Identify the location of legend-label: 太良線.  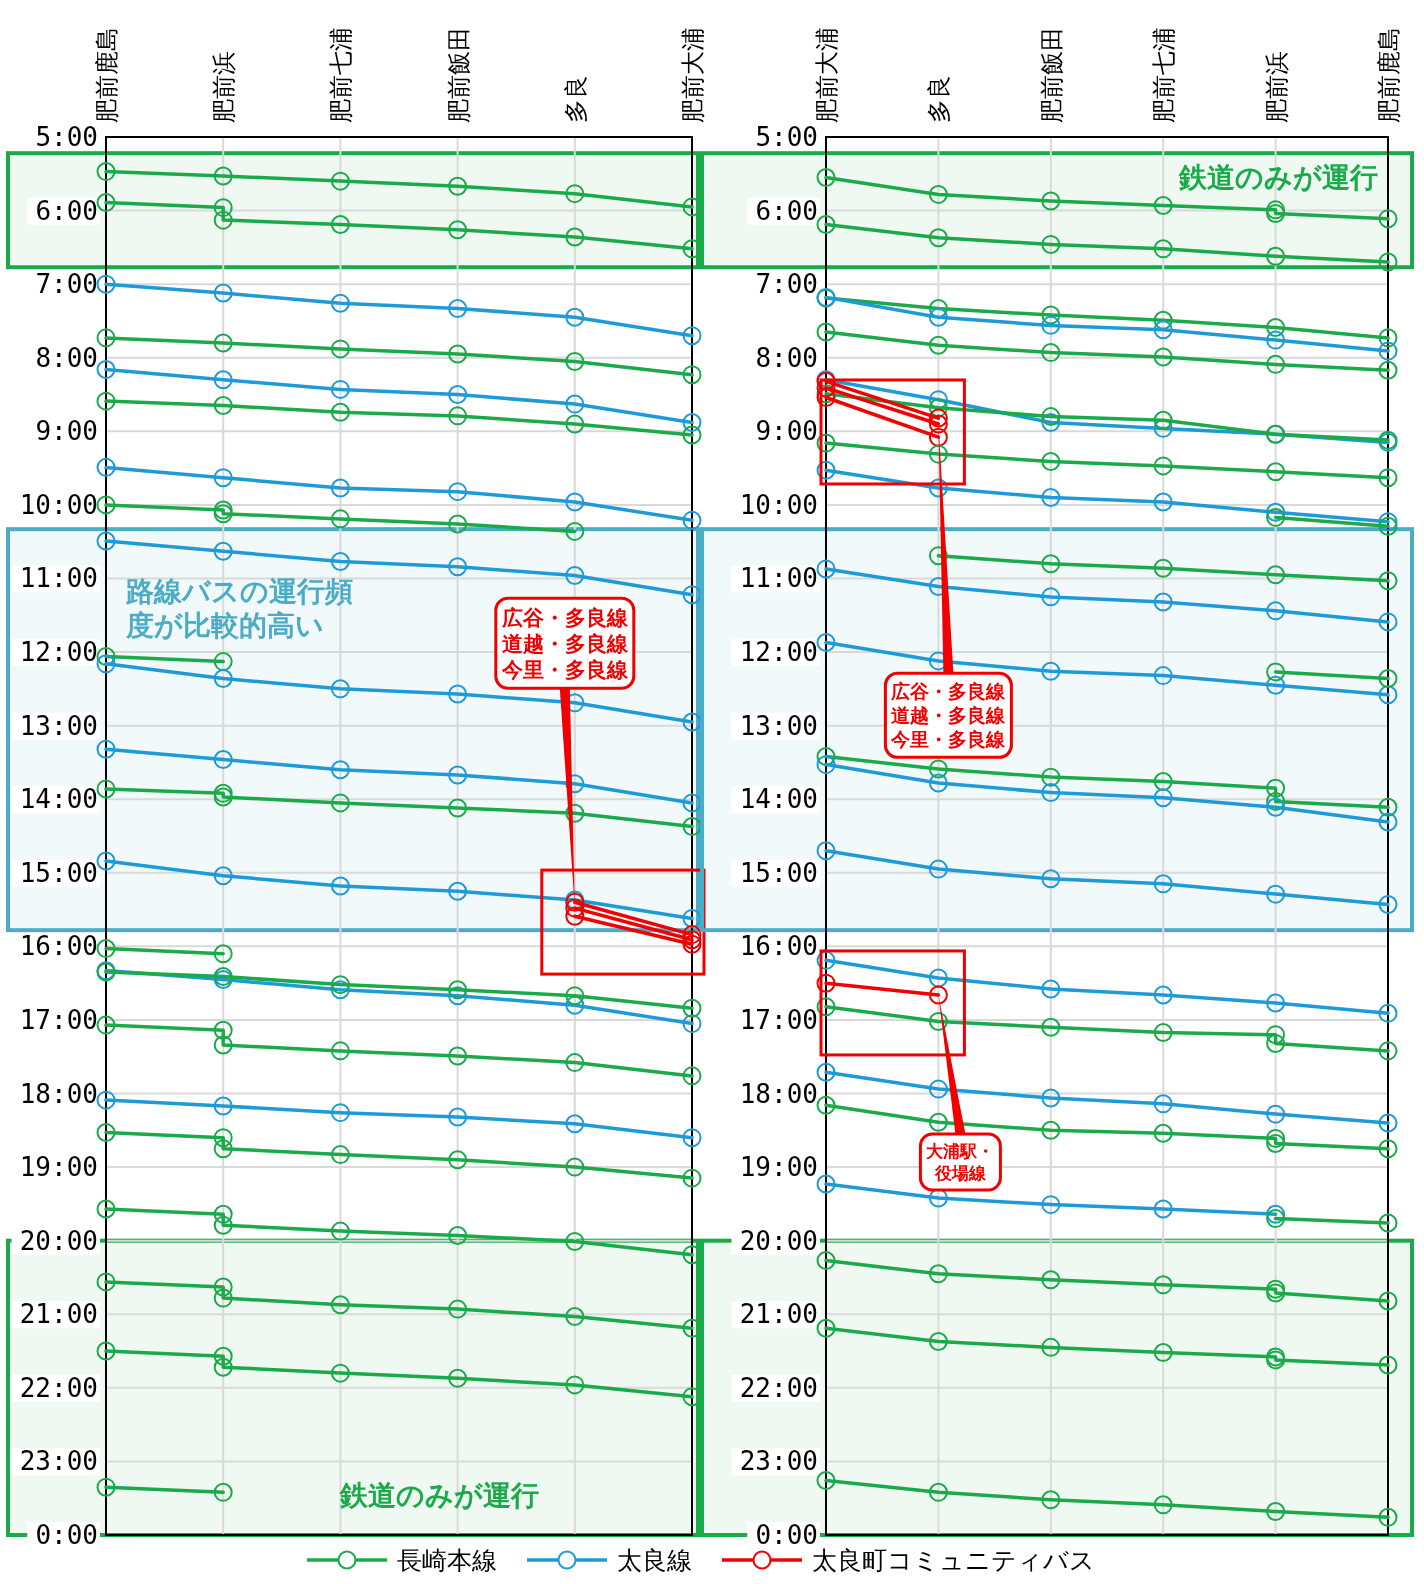
(654, 1560).